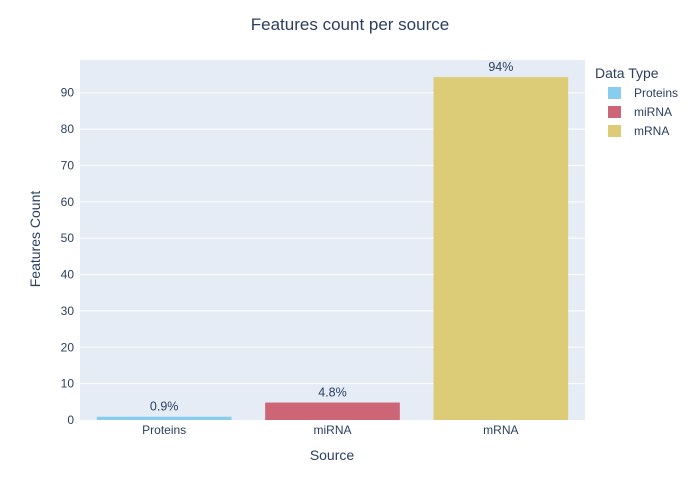 The image size is (700, 500). I want to click on y-tick-label: 20, so click(68, 347).